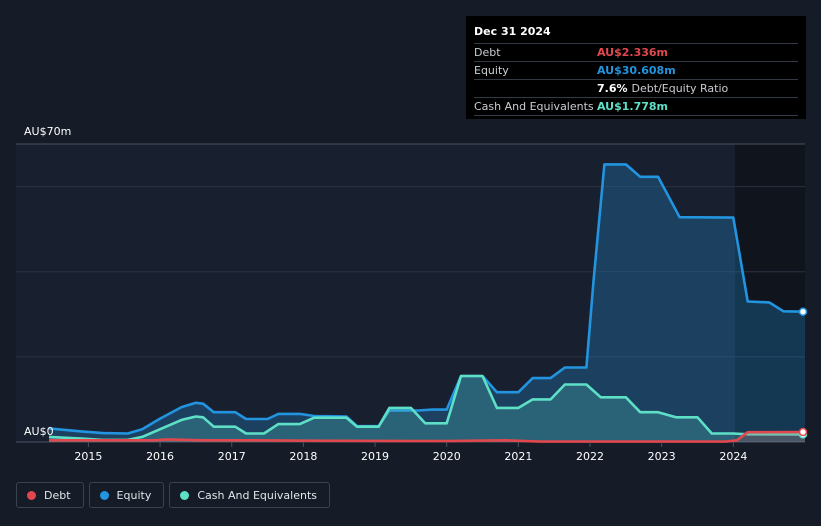  I want to click on tooltip-debt-label: Debt, so click(487, 52).